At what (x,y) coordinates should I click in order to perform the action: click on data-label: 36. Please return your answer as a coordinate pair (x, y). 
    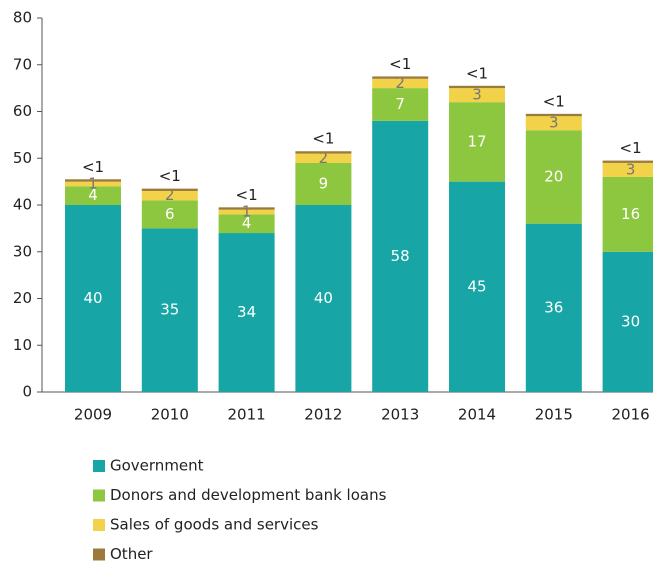
    Looking at the image, I should click on (553, 307).